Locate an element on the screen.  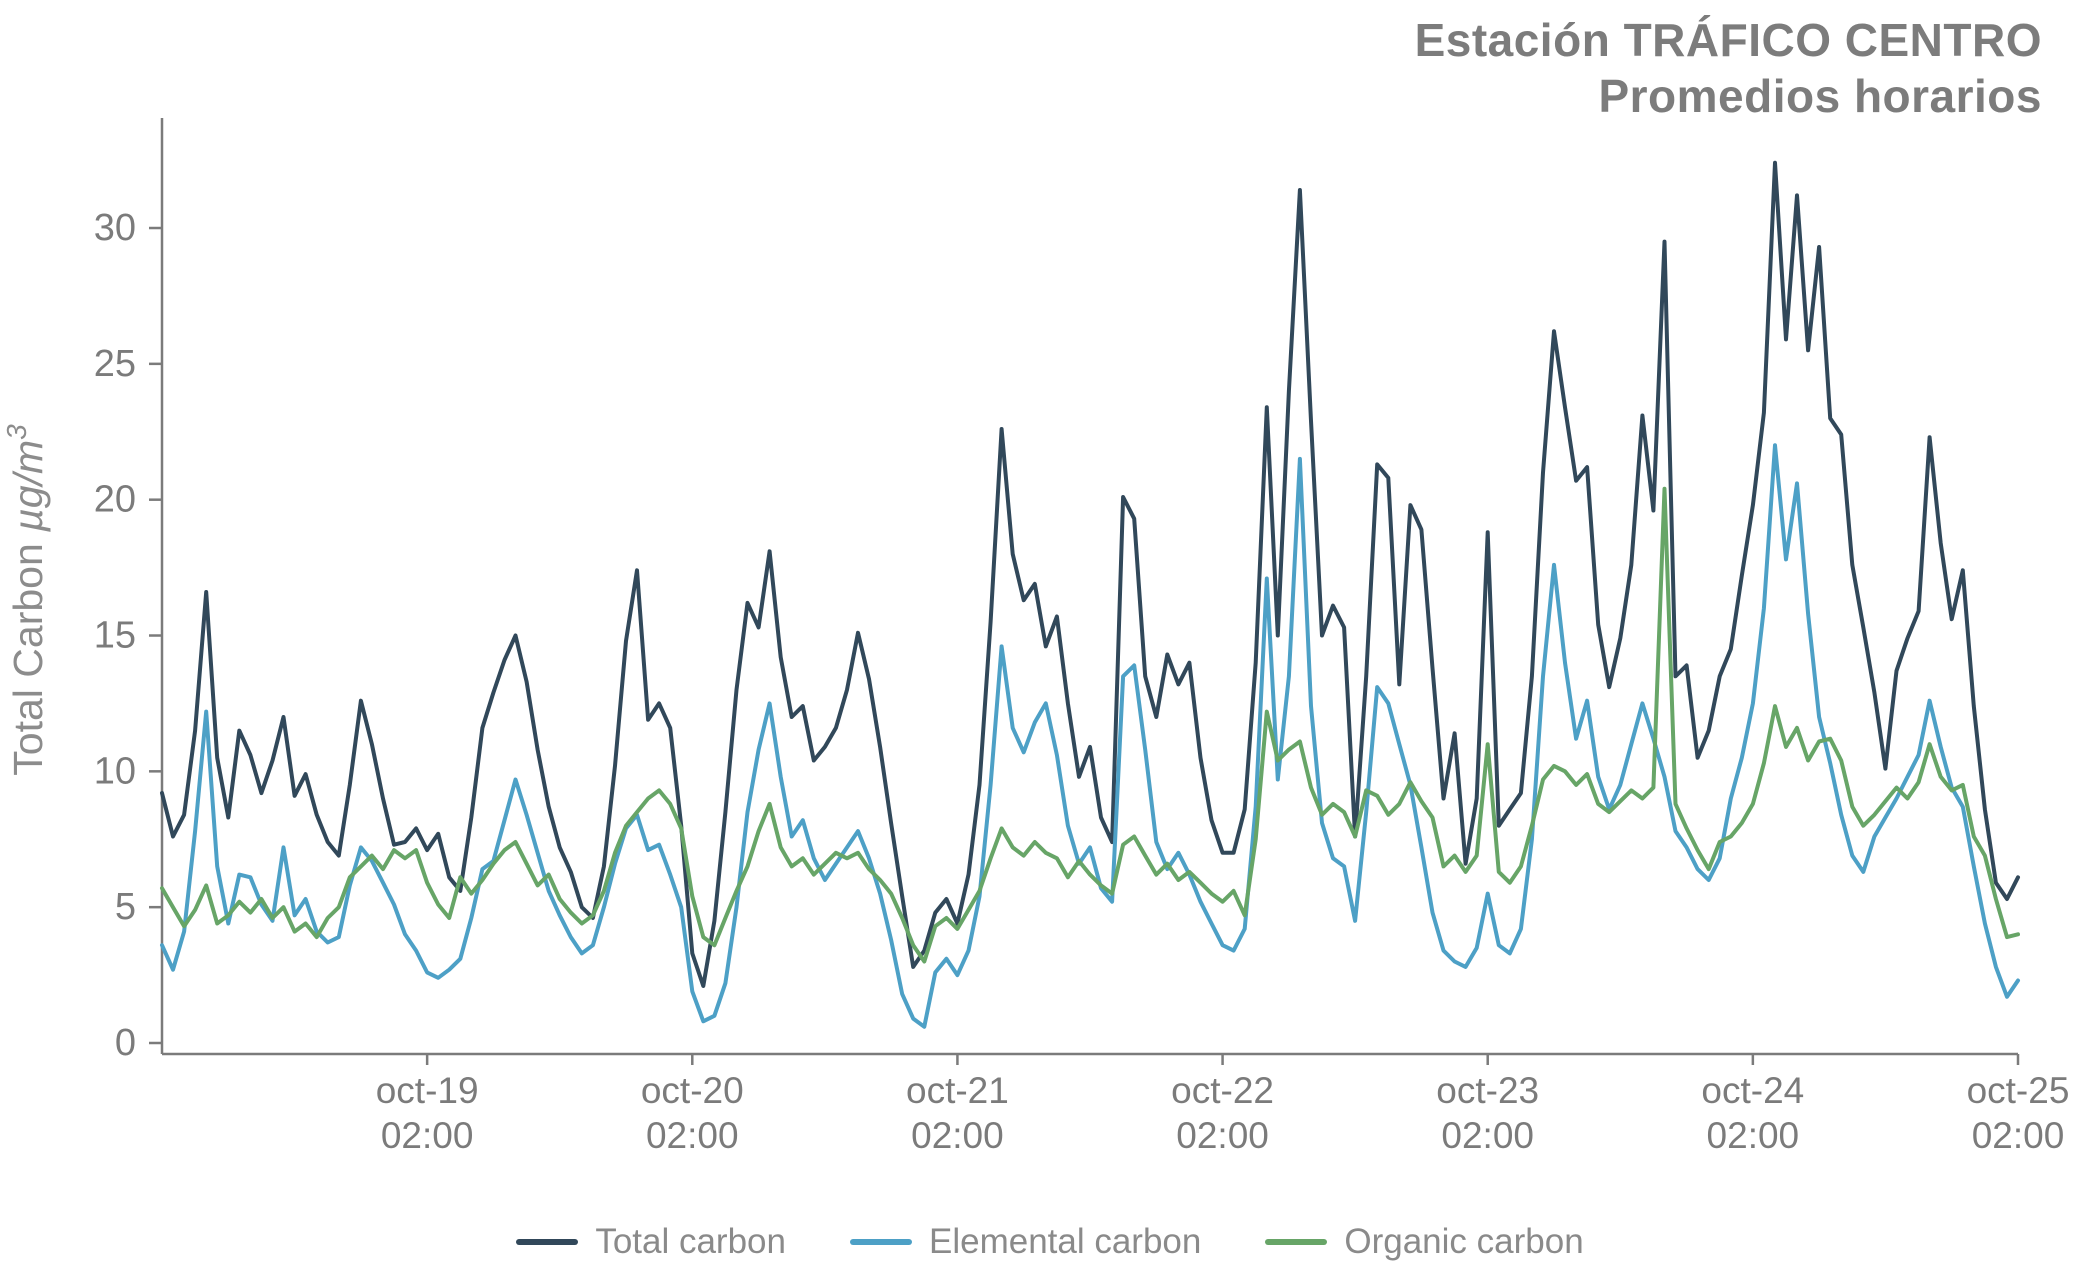
legend-item-elemental-carbon: Elemental carbon is located at coordinates (1025, 1242).